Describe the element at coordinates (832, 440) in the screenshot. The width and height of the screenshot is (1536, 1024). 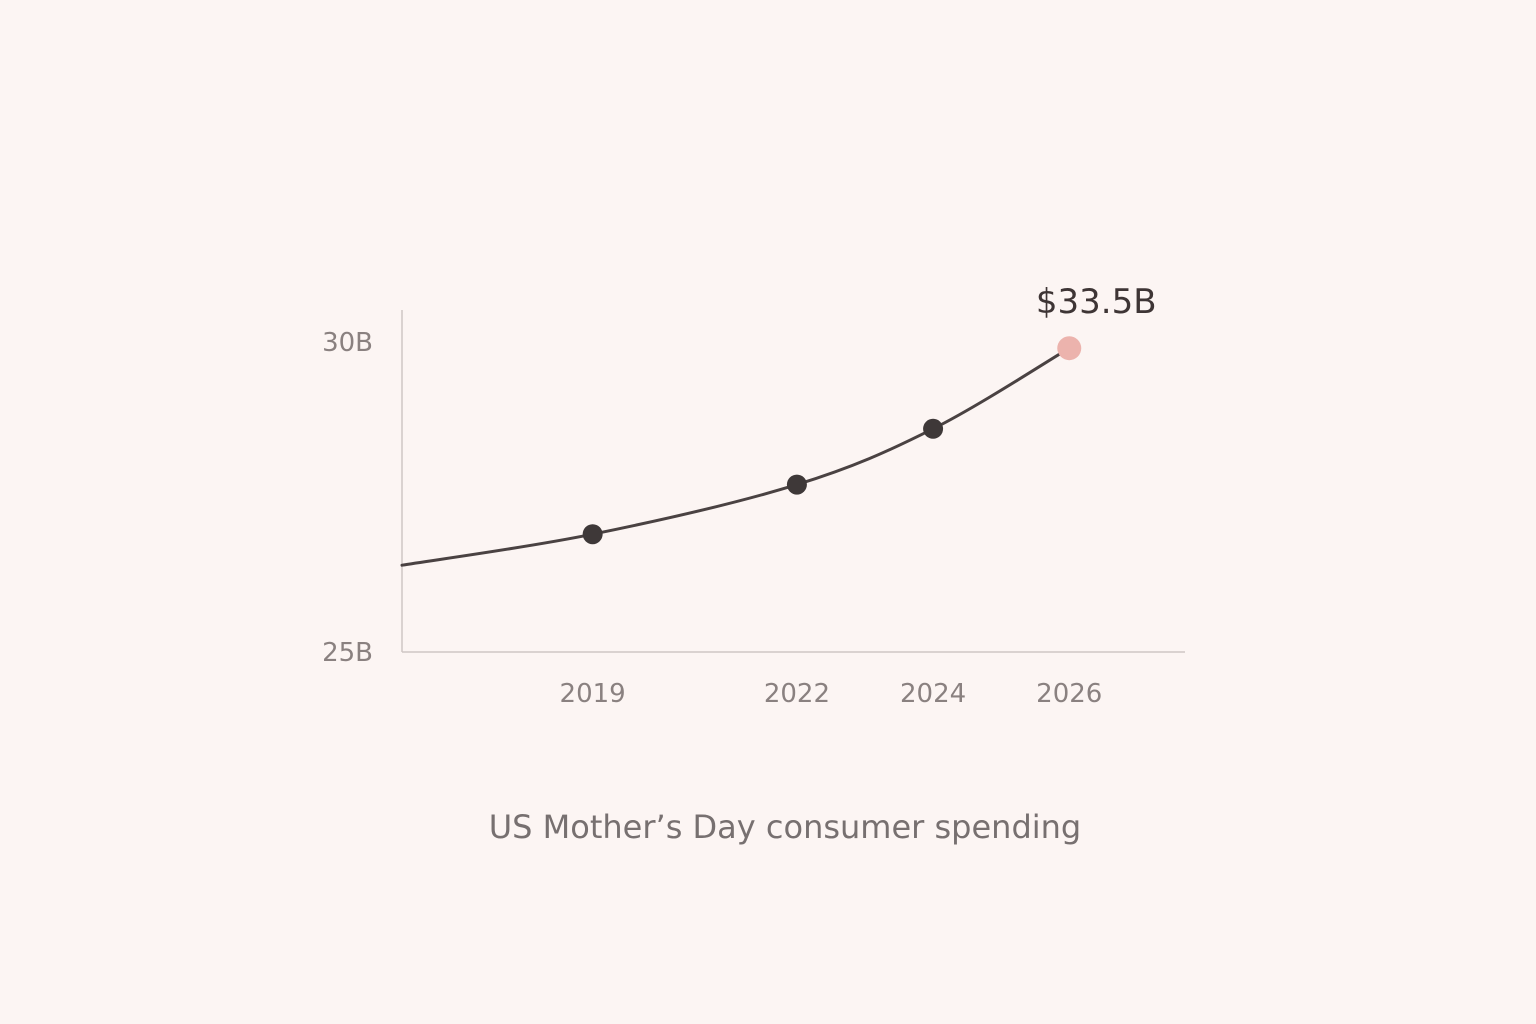
I see `markers` at that location.